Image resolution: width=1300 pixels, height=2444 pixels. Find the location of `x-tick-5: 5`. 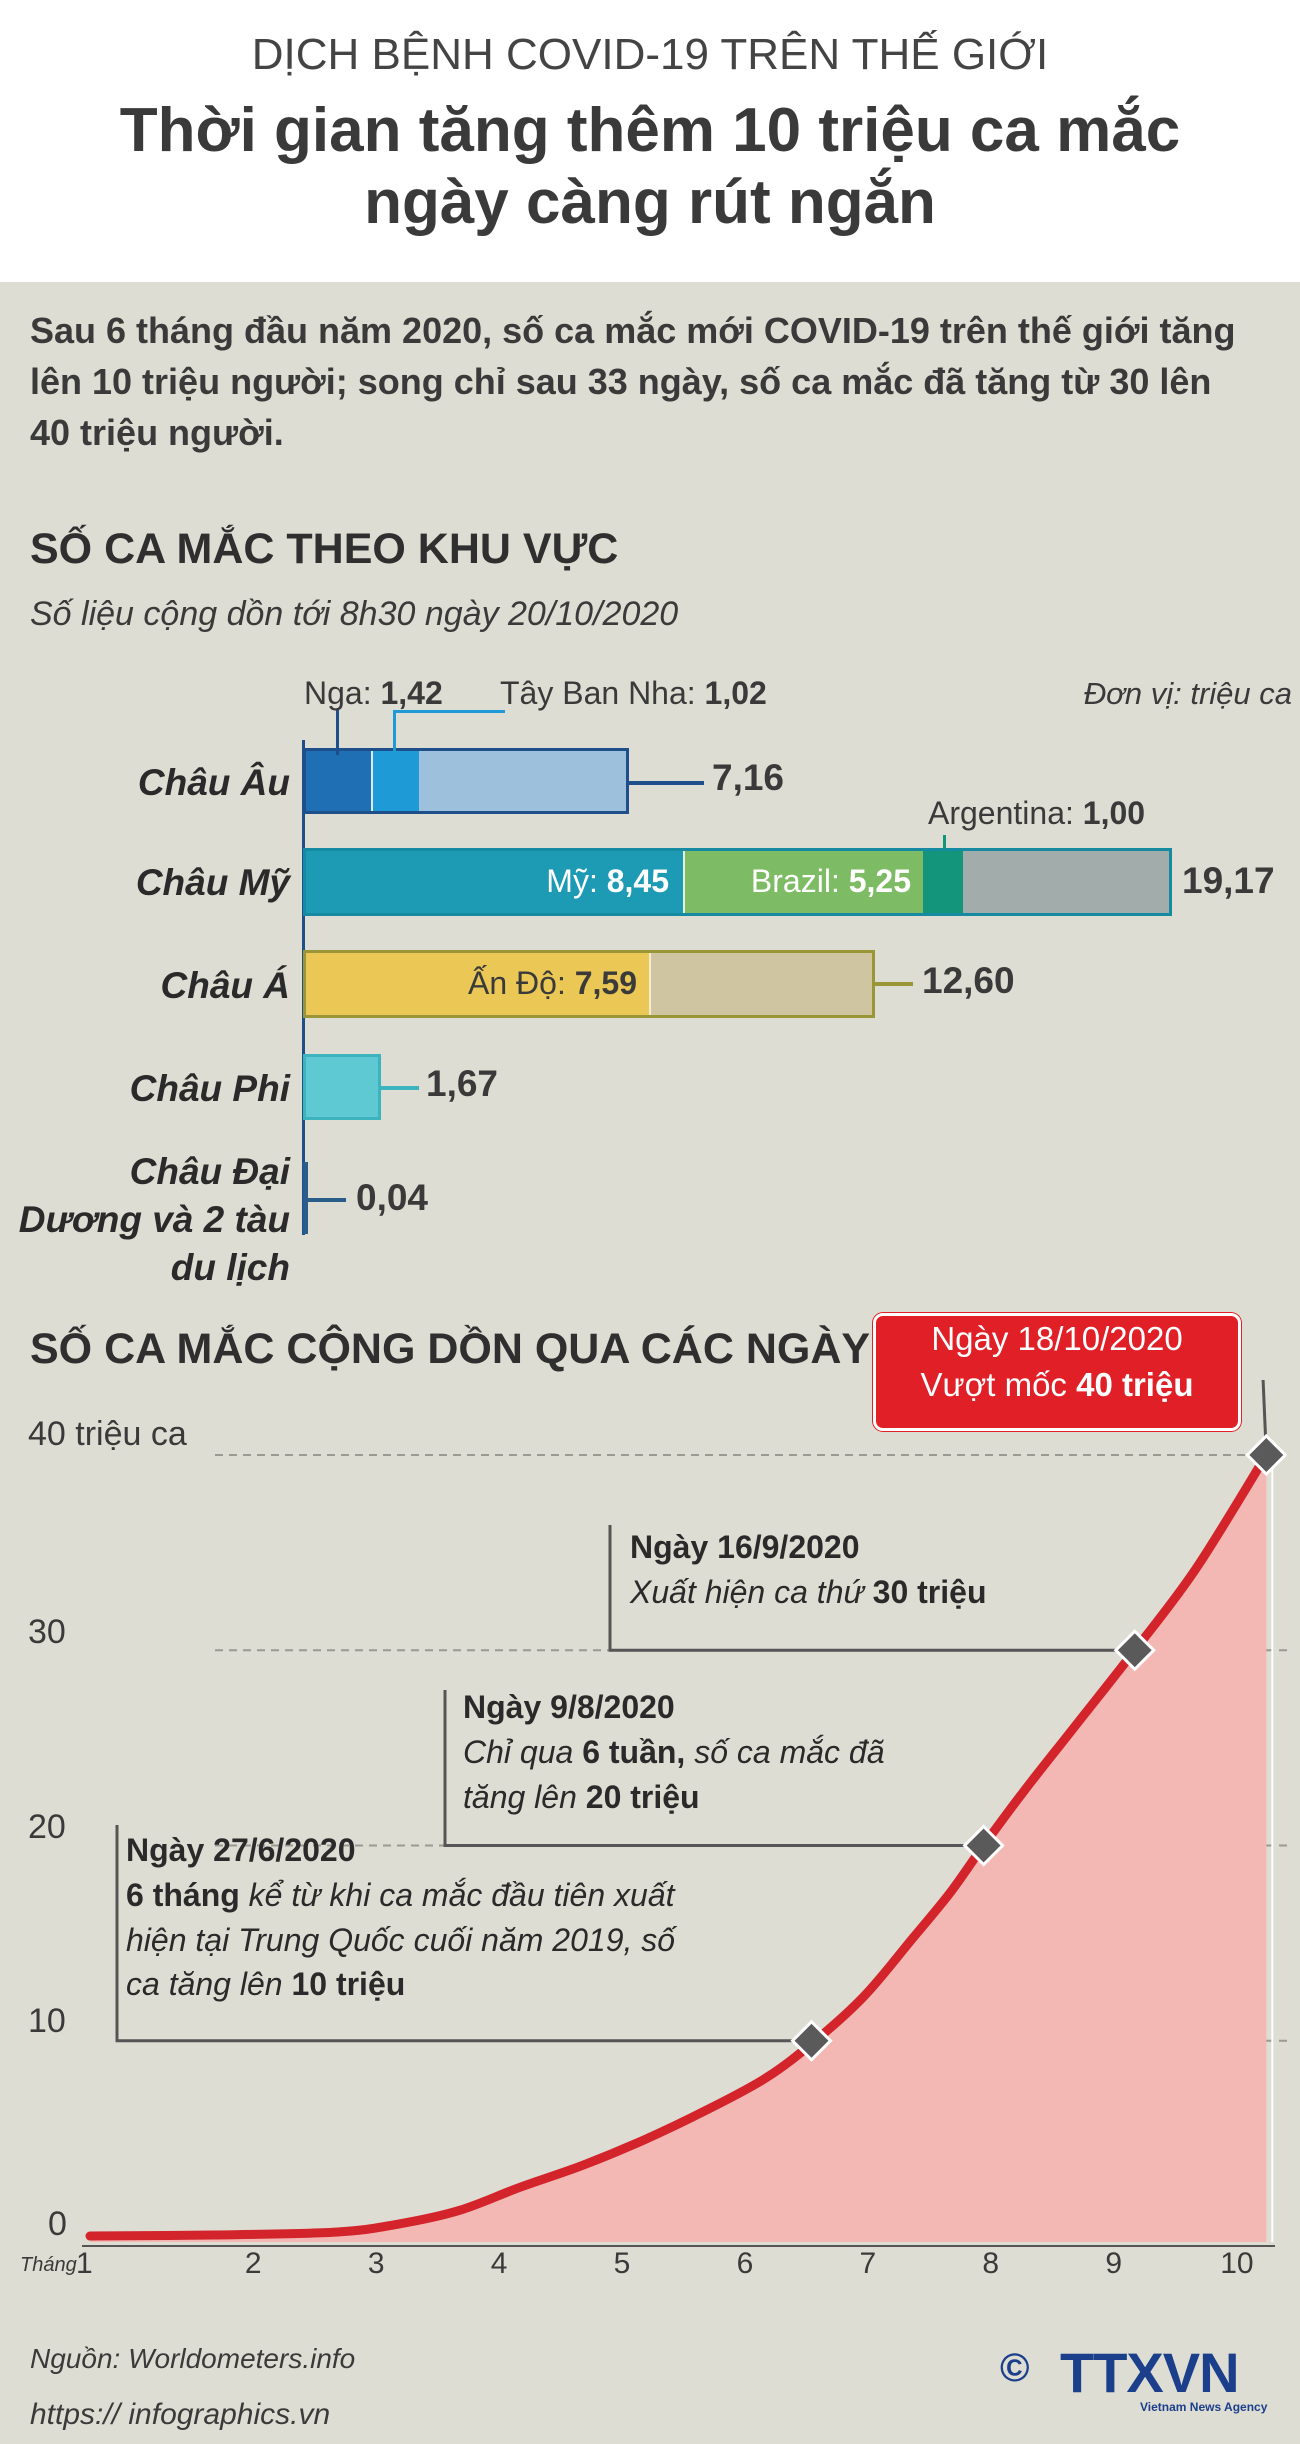

x-tick-5: 5 is located at coordinates (622, 2263).